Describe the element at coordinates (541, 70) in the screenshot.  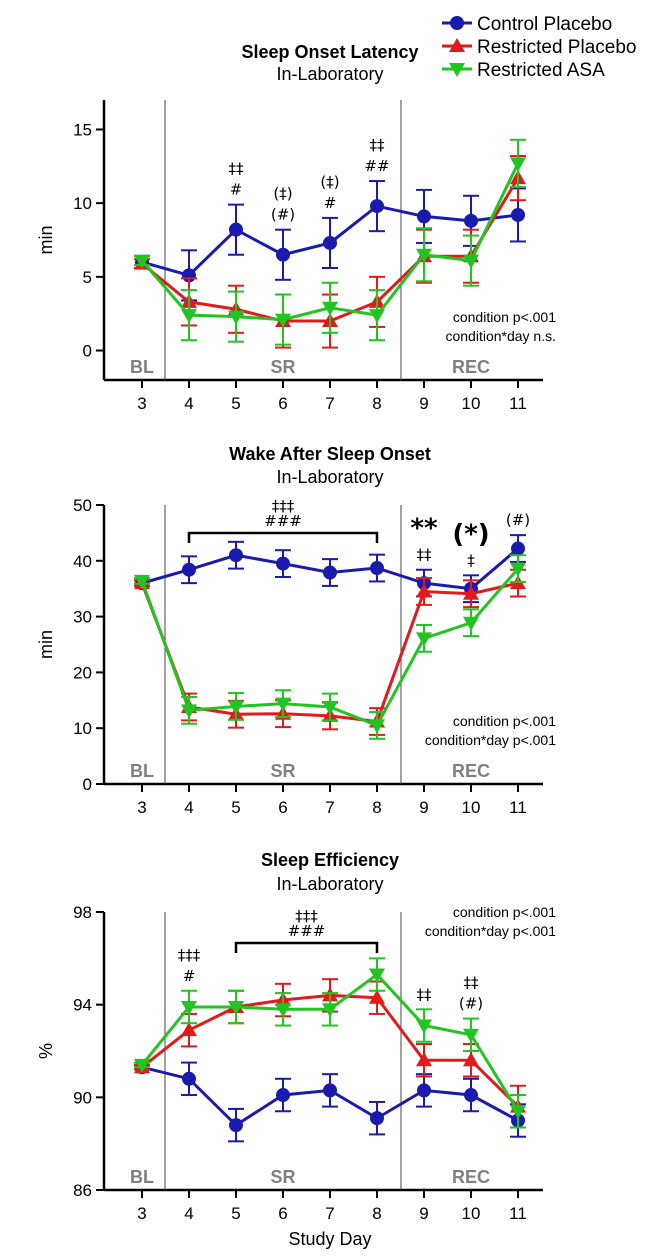
I see `legend-label: Restricted ASA` at that location.